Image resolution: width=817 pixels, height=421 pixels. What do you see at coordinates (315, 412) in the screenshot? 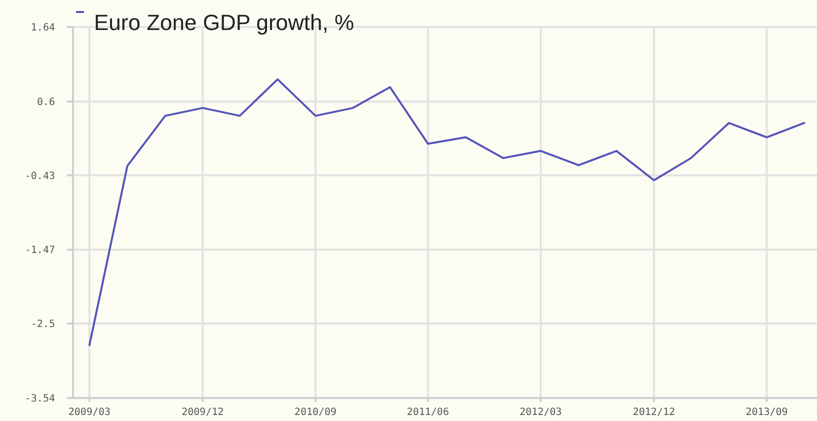
I see `x-tick-label: 2010/09` at bounding box center [315, 412].